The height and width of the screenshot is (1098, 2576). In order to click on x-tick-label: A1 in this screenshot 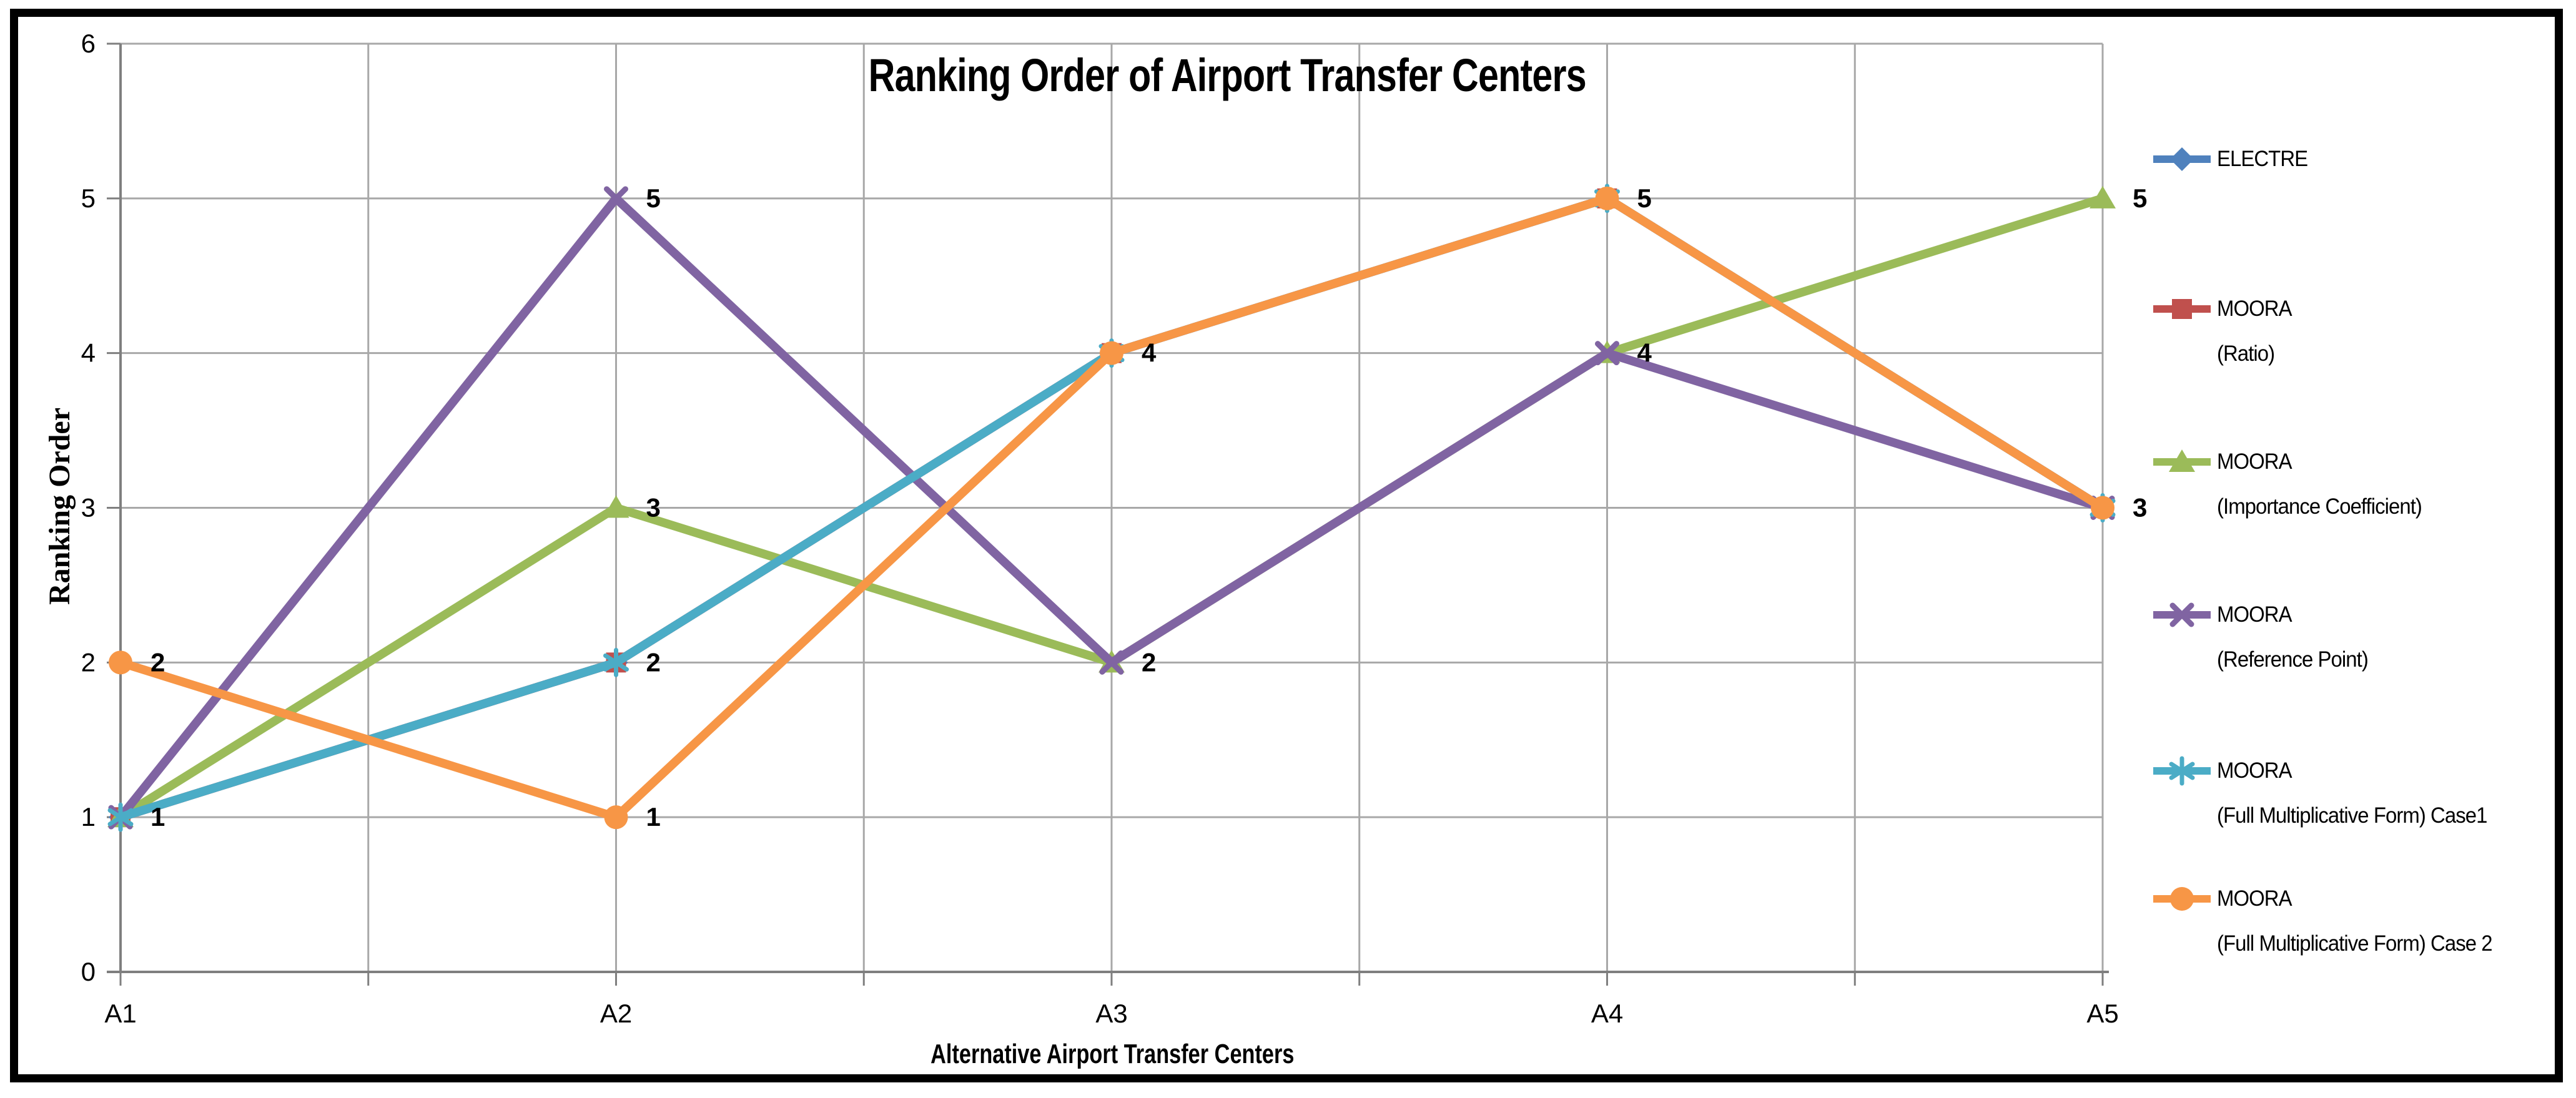, I will do `click(120, 1013)`.